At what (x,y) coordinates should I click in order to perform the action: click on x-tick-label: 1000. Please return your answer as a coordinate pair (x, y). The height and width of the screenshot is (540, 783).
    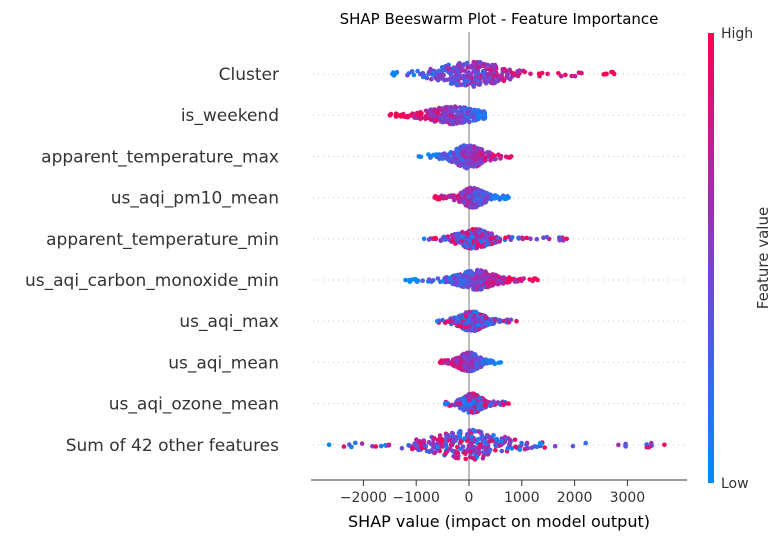
    Looking at the image, I should click on (522, 498).